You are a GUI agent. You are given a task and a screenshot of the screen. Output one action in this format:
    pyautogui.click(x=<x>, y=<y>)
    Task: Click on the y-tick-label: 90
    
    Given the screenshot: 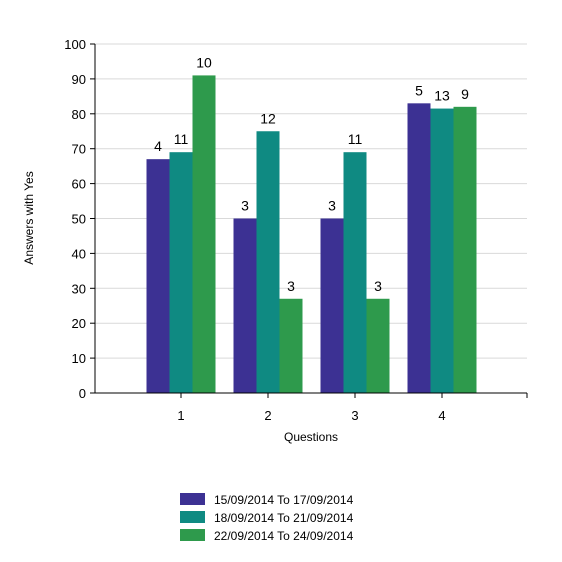 What is the action you would take?
    pyautogui.click(x=79, y=79)
    